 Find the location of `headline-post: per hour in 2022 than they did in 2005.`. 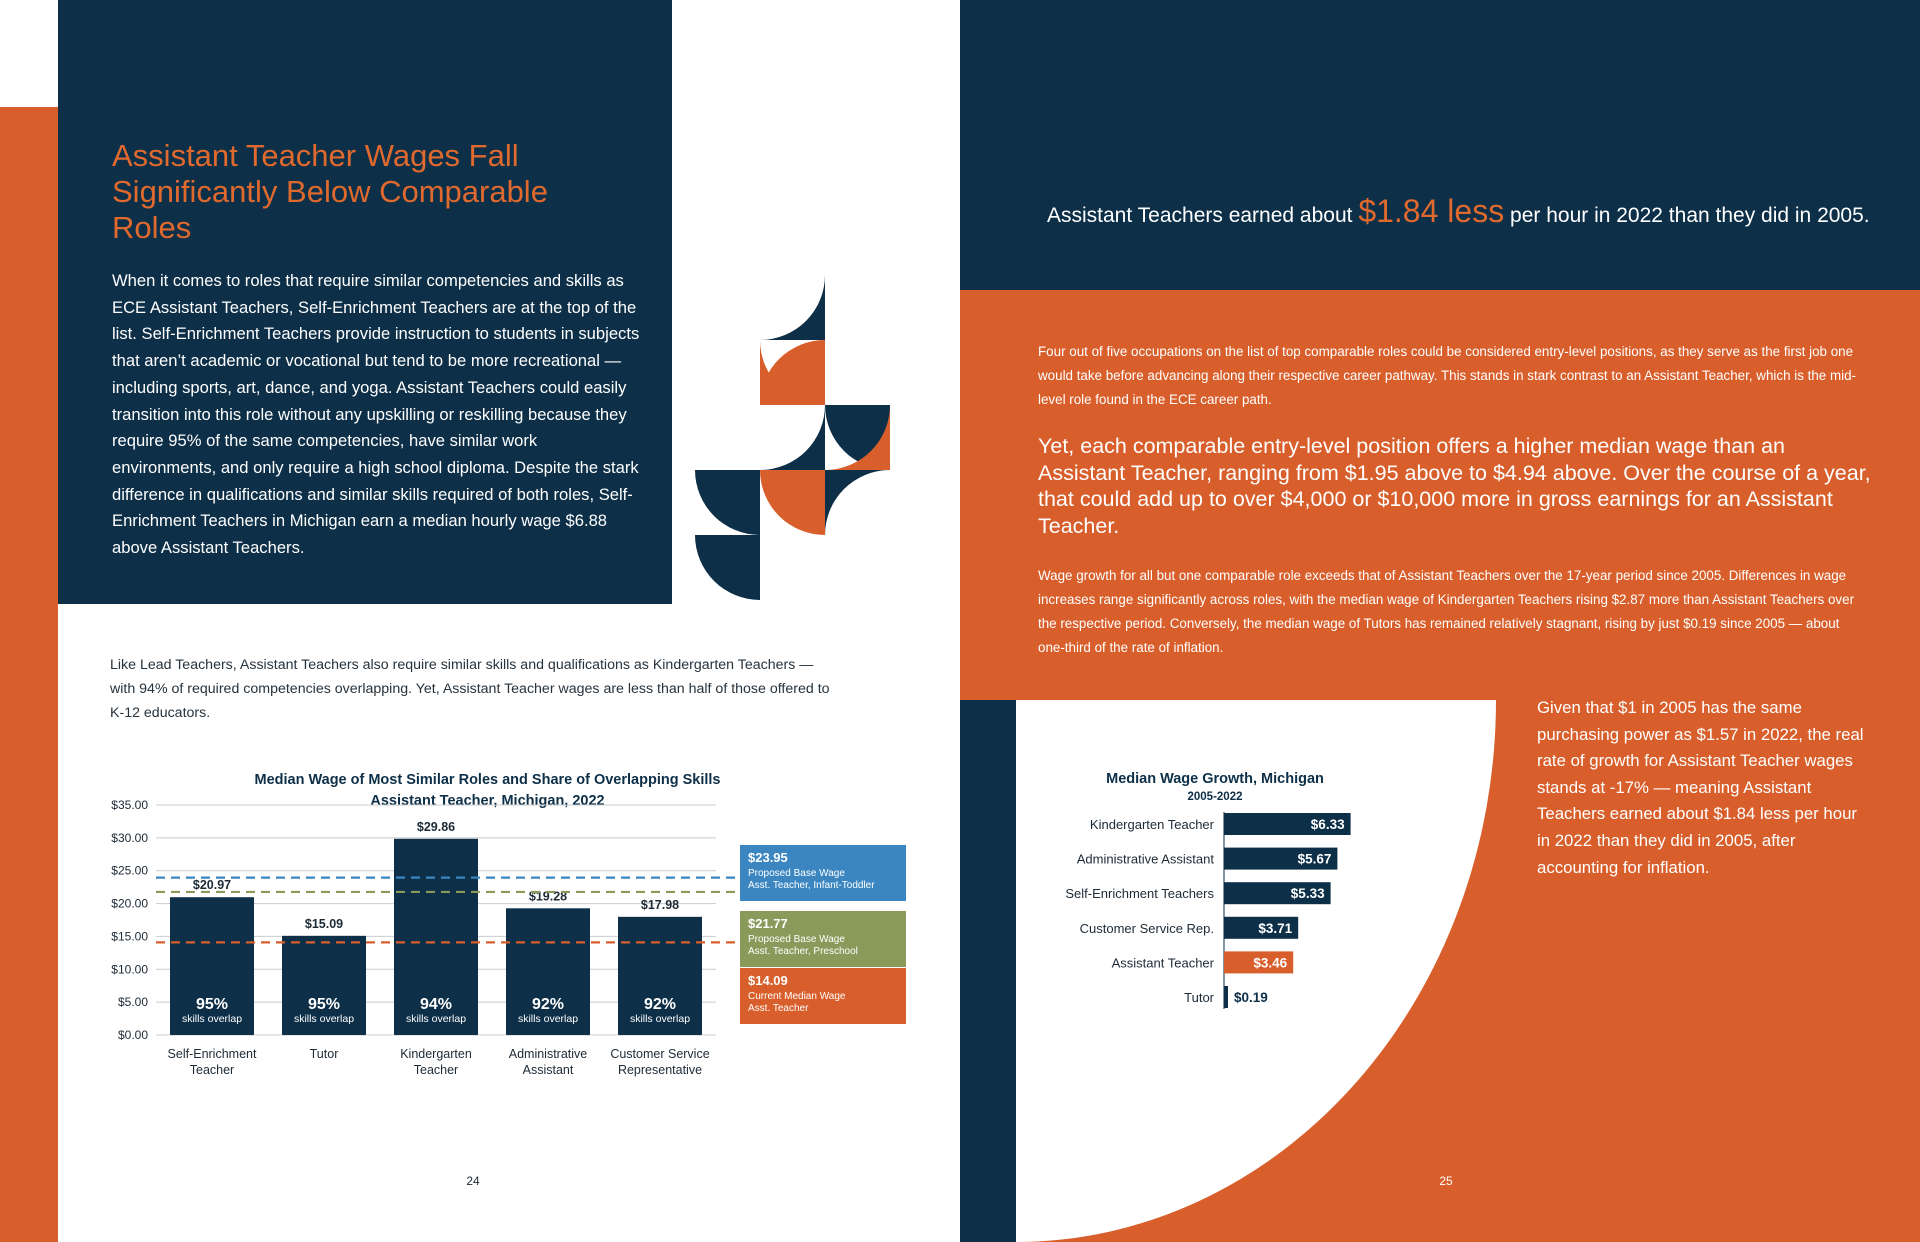

headline-post: per hour in 2022 than they did in 2005. is located at coordinates (1687, 215).